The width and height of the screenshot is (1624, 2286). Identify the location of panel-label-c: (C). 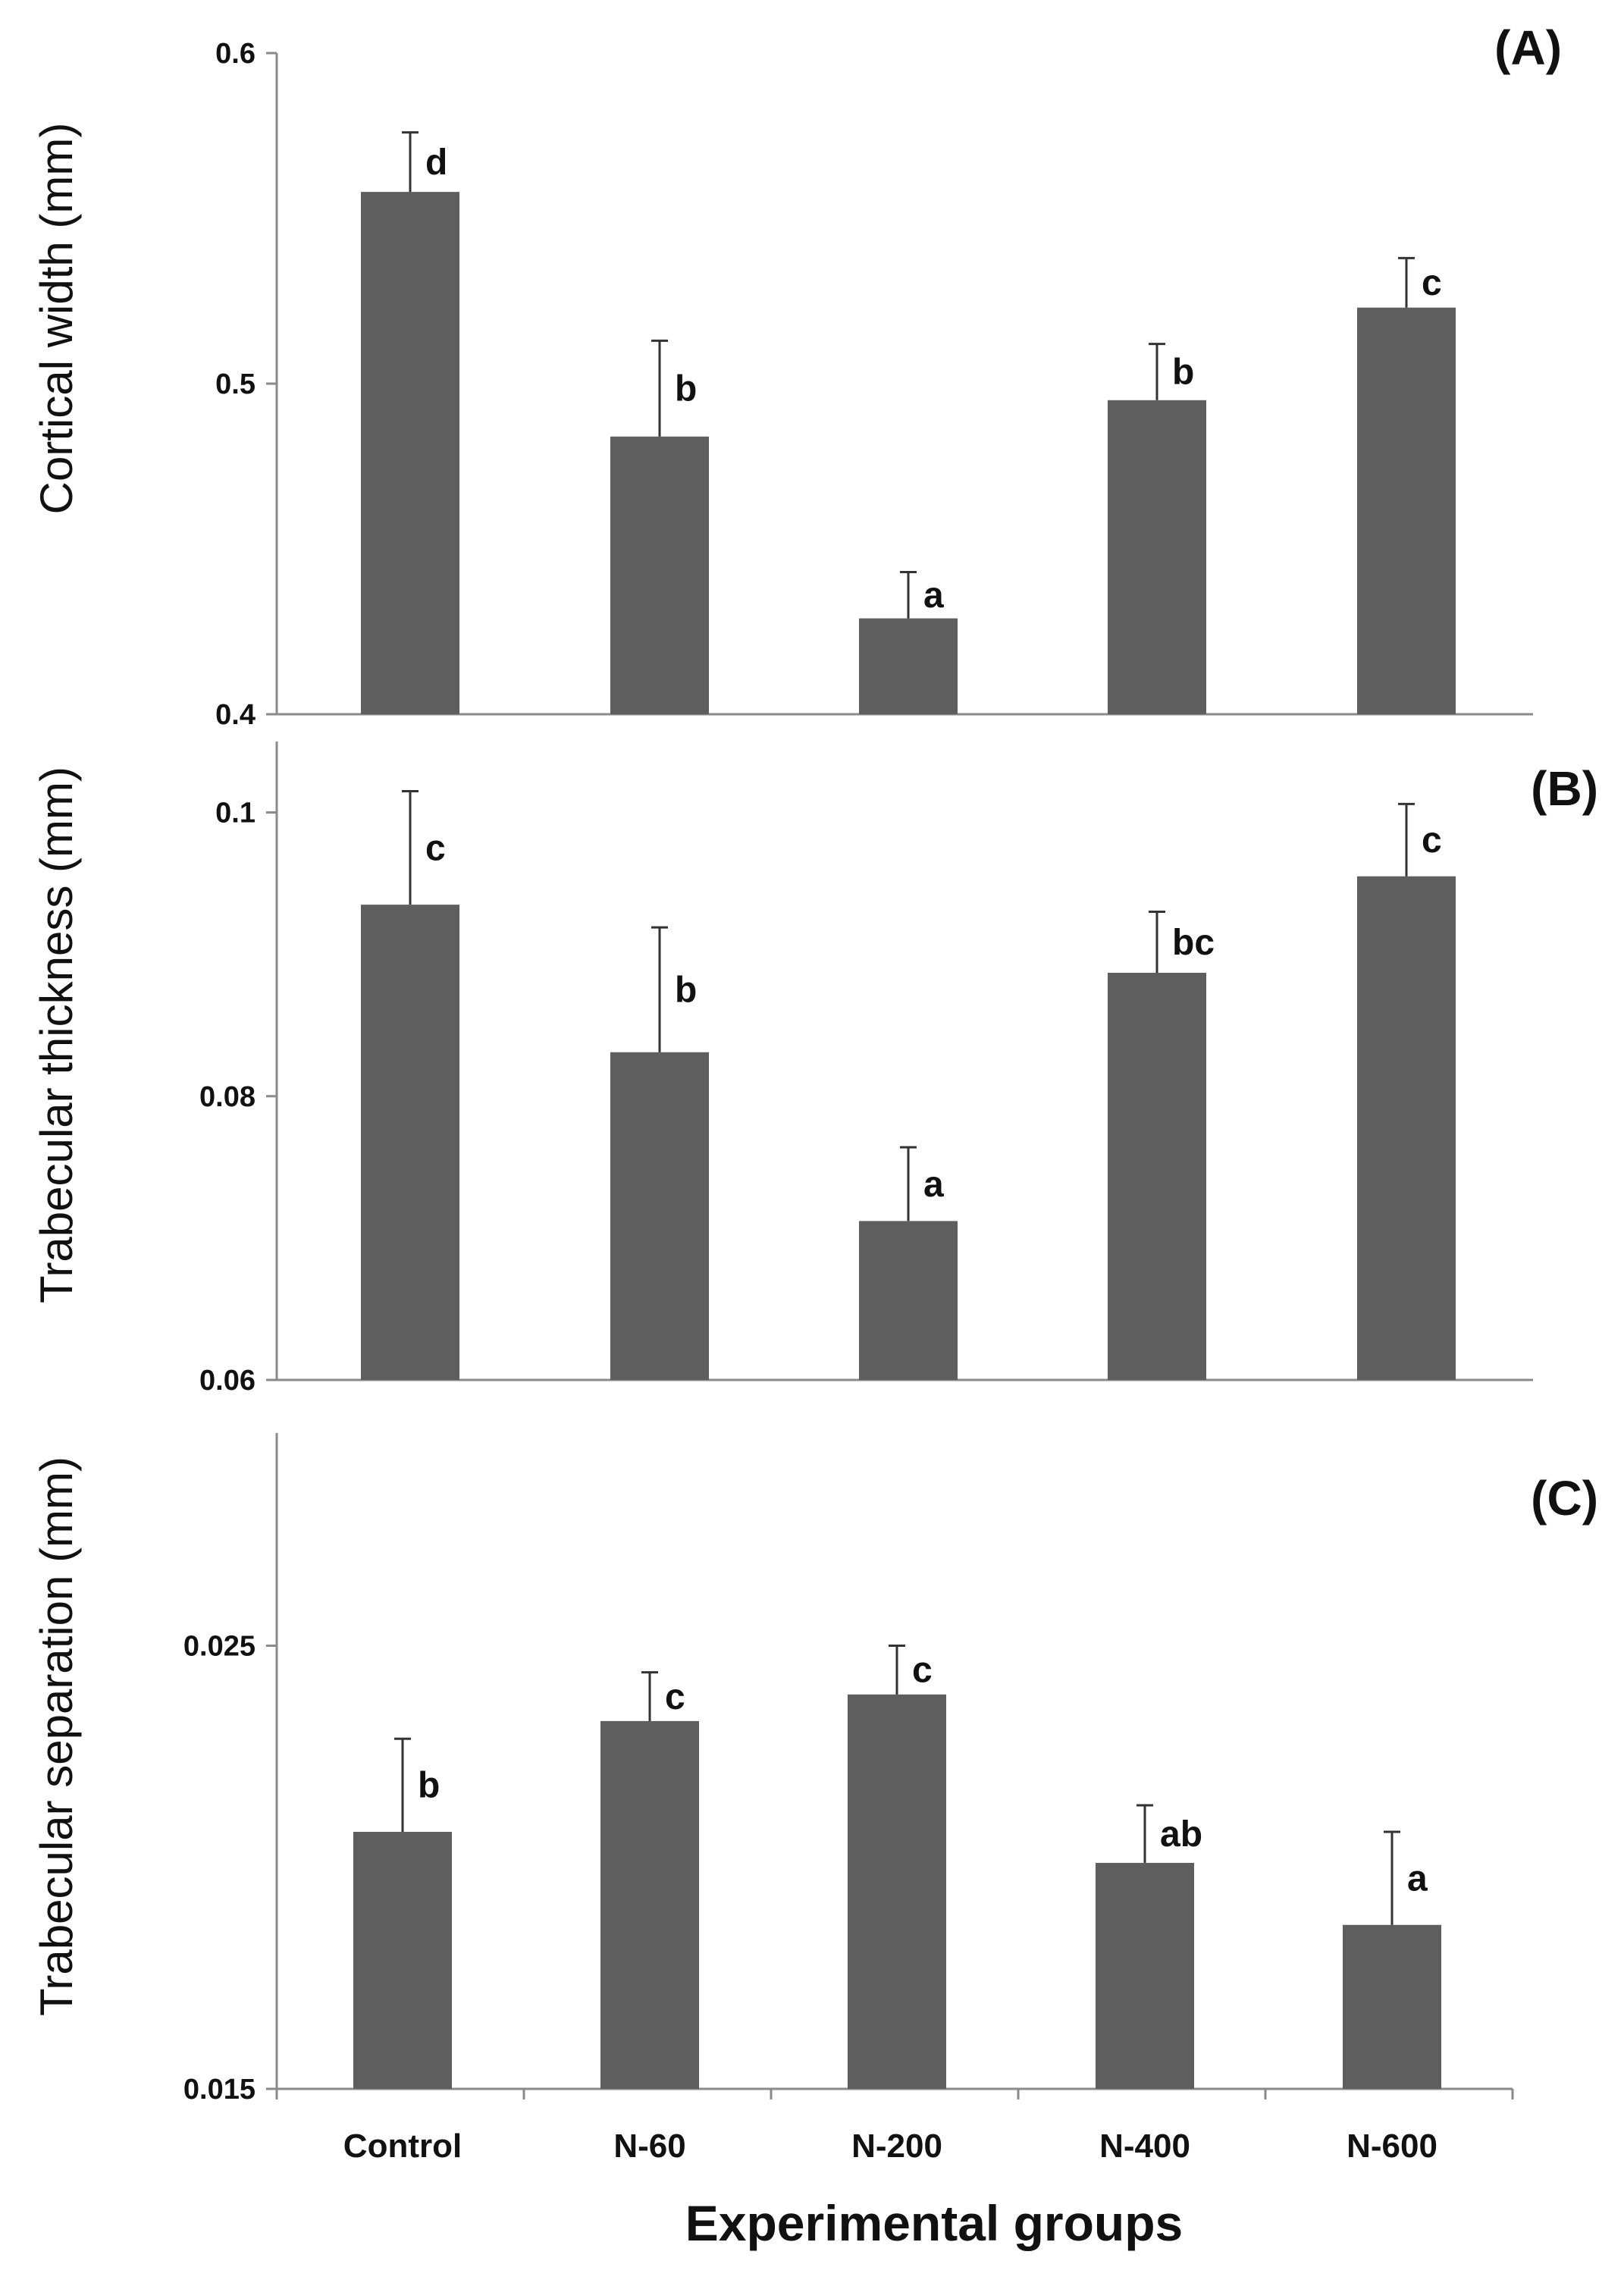
(1564, 1498).